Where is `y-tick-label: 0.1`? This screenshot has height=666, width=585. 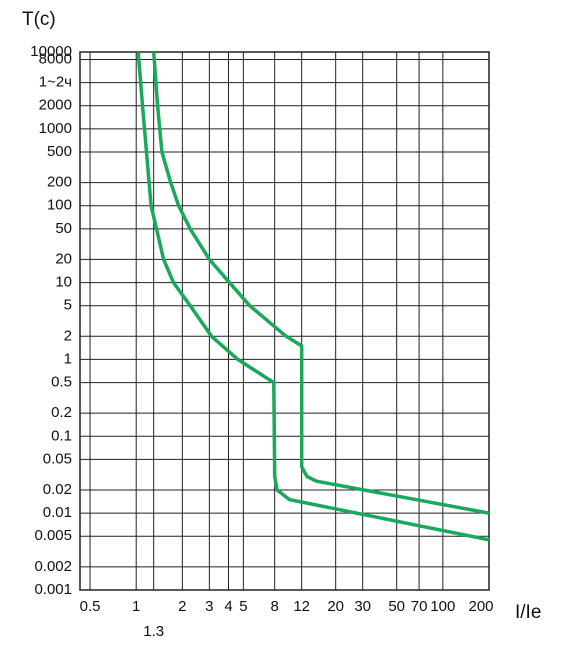 y-tick-label: 0.1 is located at coordinates (61, 435).